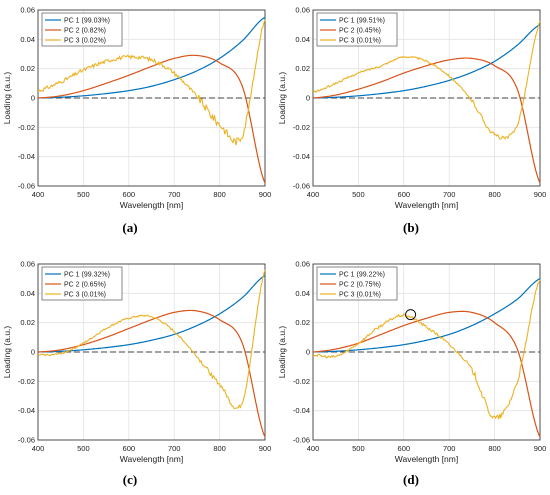 The image size is (550, 495). Describe the element at coordinates (130, 479) in the screenshot. I see `panel-caption-c: (c)` at that location.